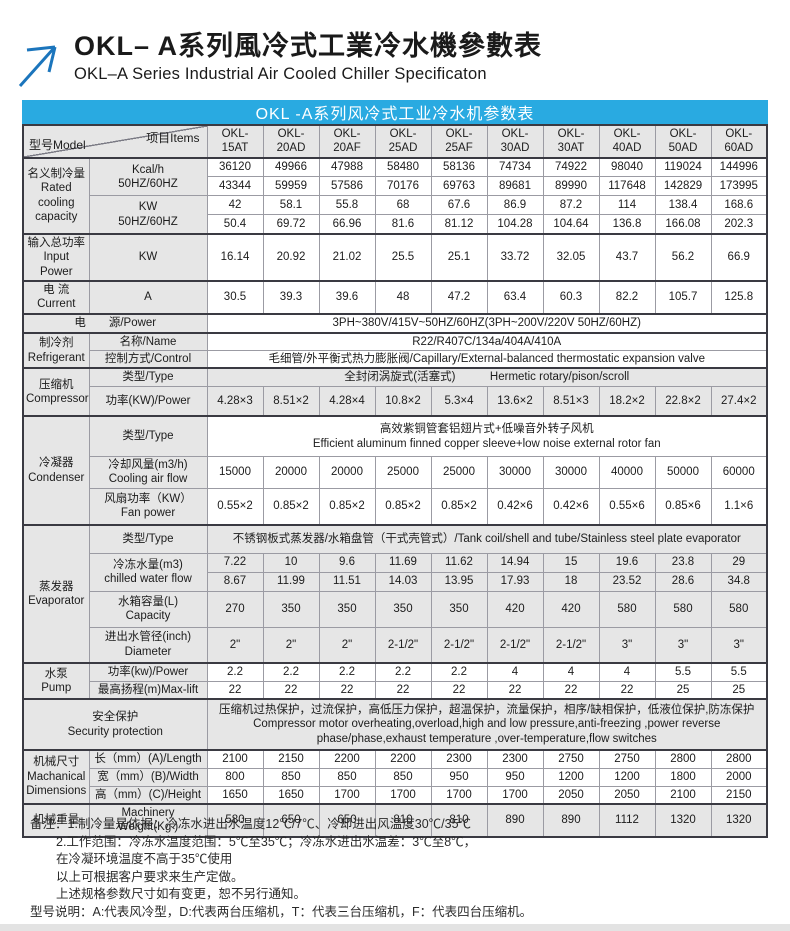  Describe the element at coordinates (459, 562) in the screenshot. I see `table-cell: 11.62` at that location.